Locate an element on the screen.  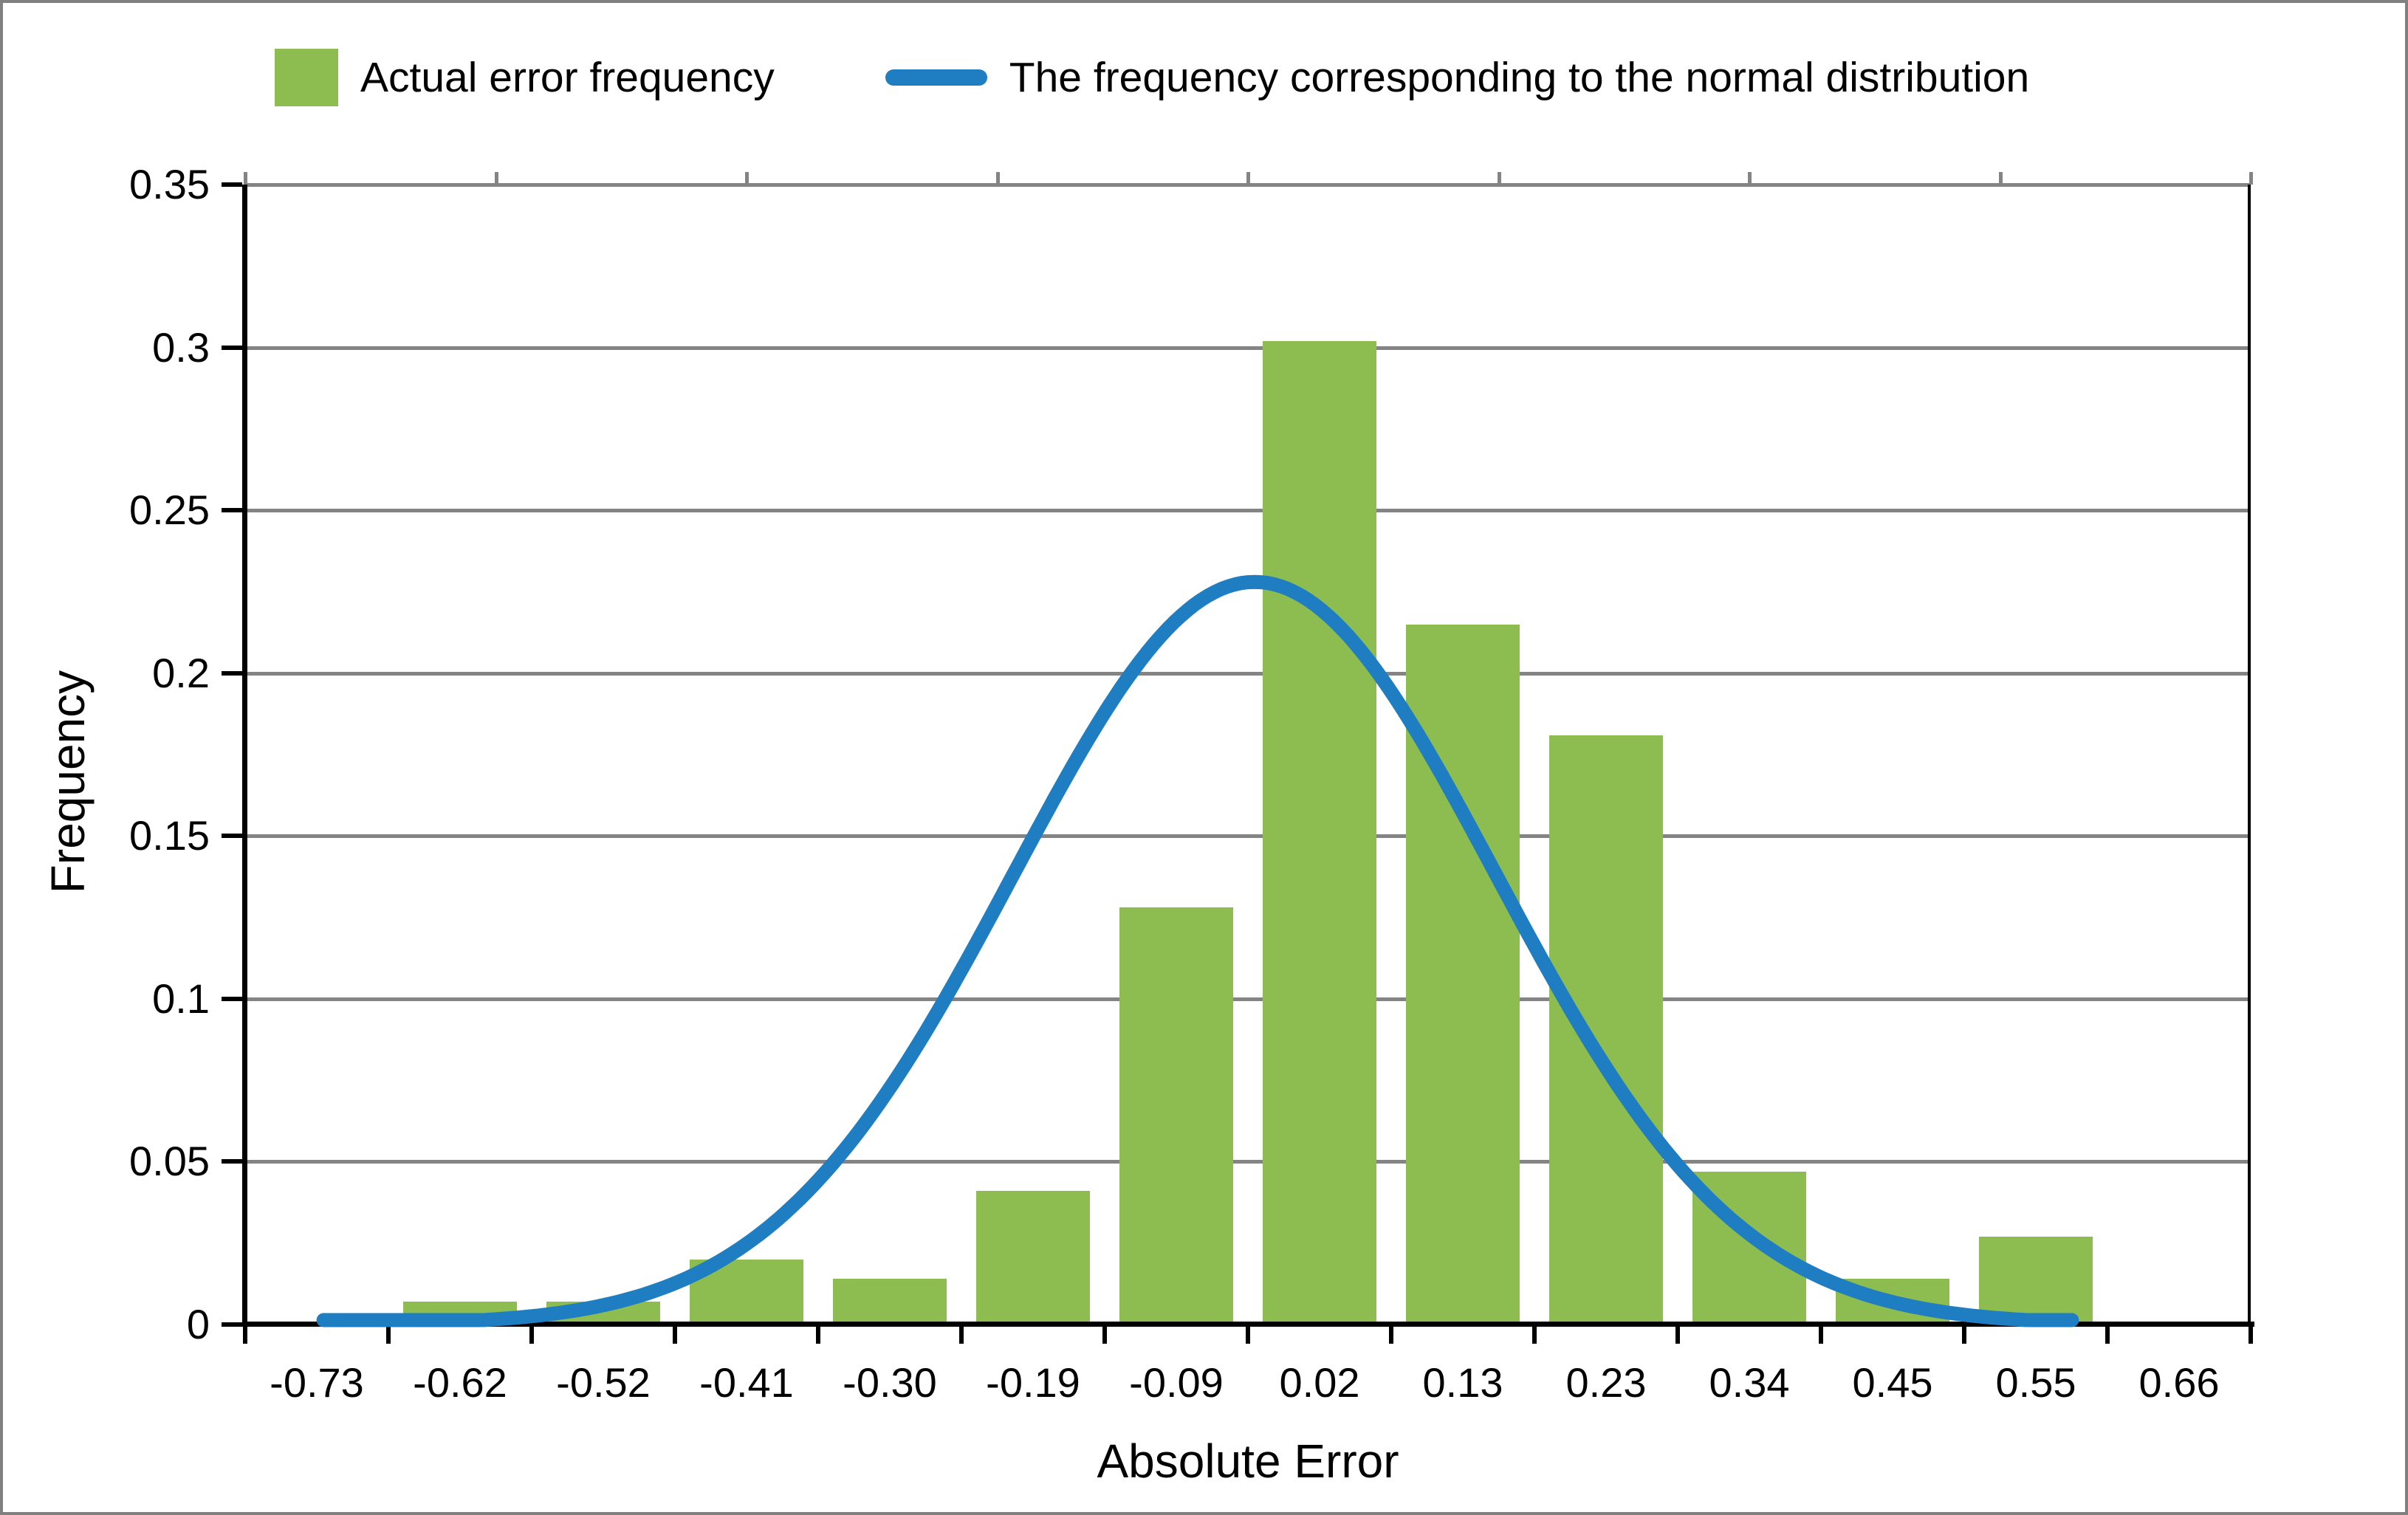
y-axis-tick-label: 0 is located at coordinates (198, 1324).